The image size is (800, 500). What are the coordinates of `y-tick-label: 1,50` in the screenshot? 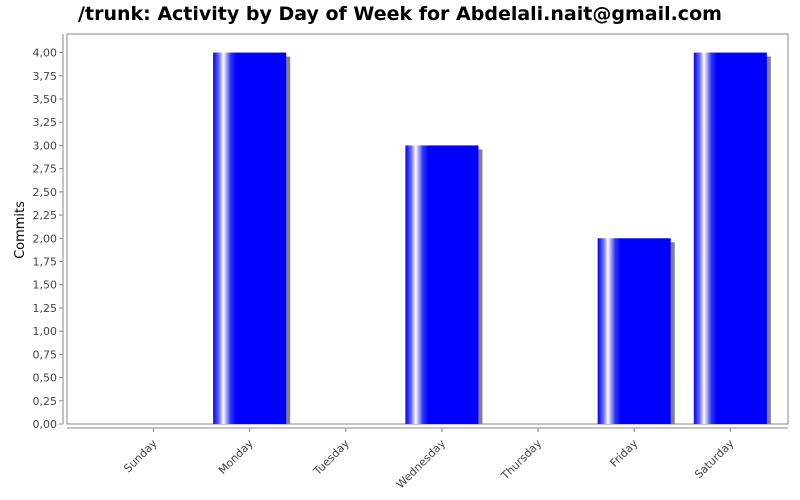 It's located at (45, 285).